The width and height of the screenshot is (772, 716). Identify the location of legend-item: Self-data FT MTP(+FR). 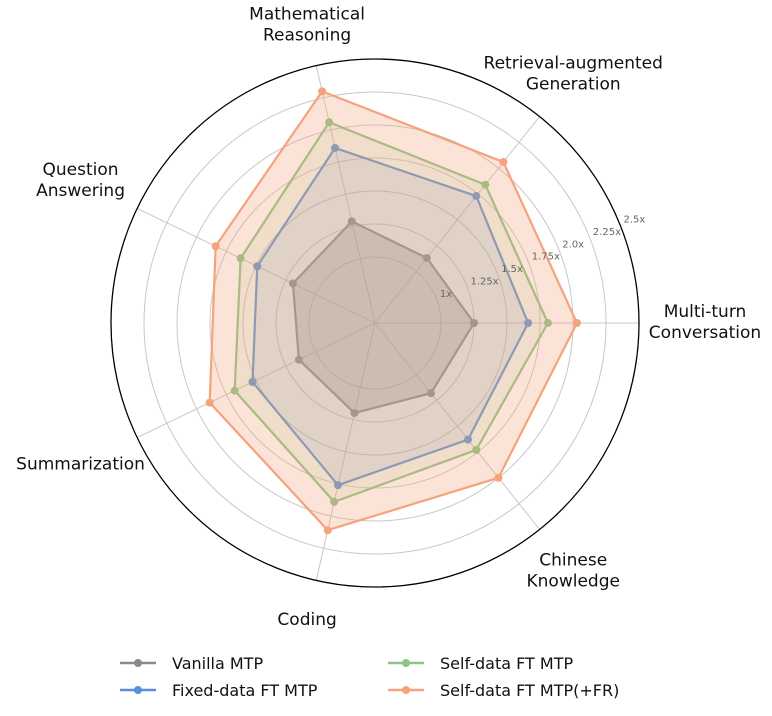
(503, 690).